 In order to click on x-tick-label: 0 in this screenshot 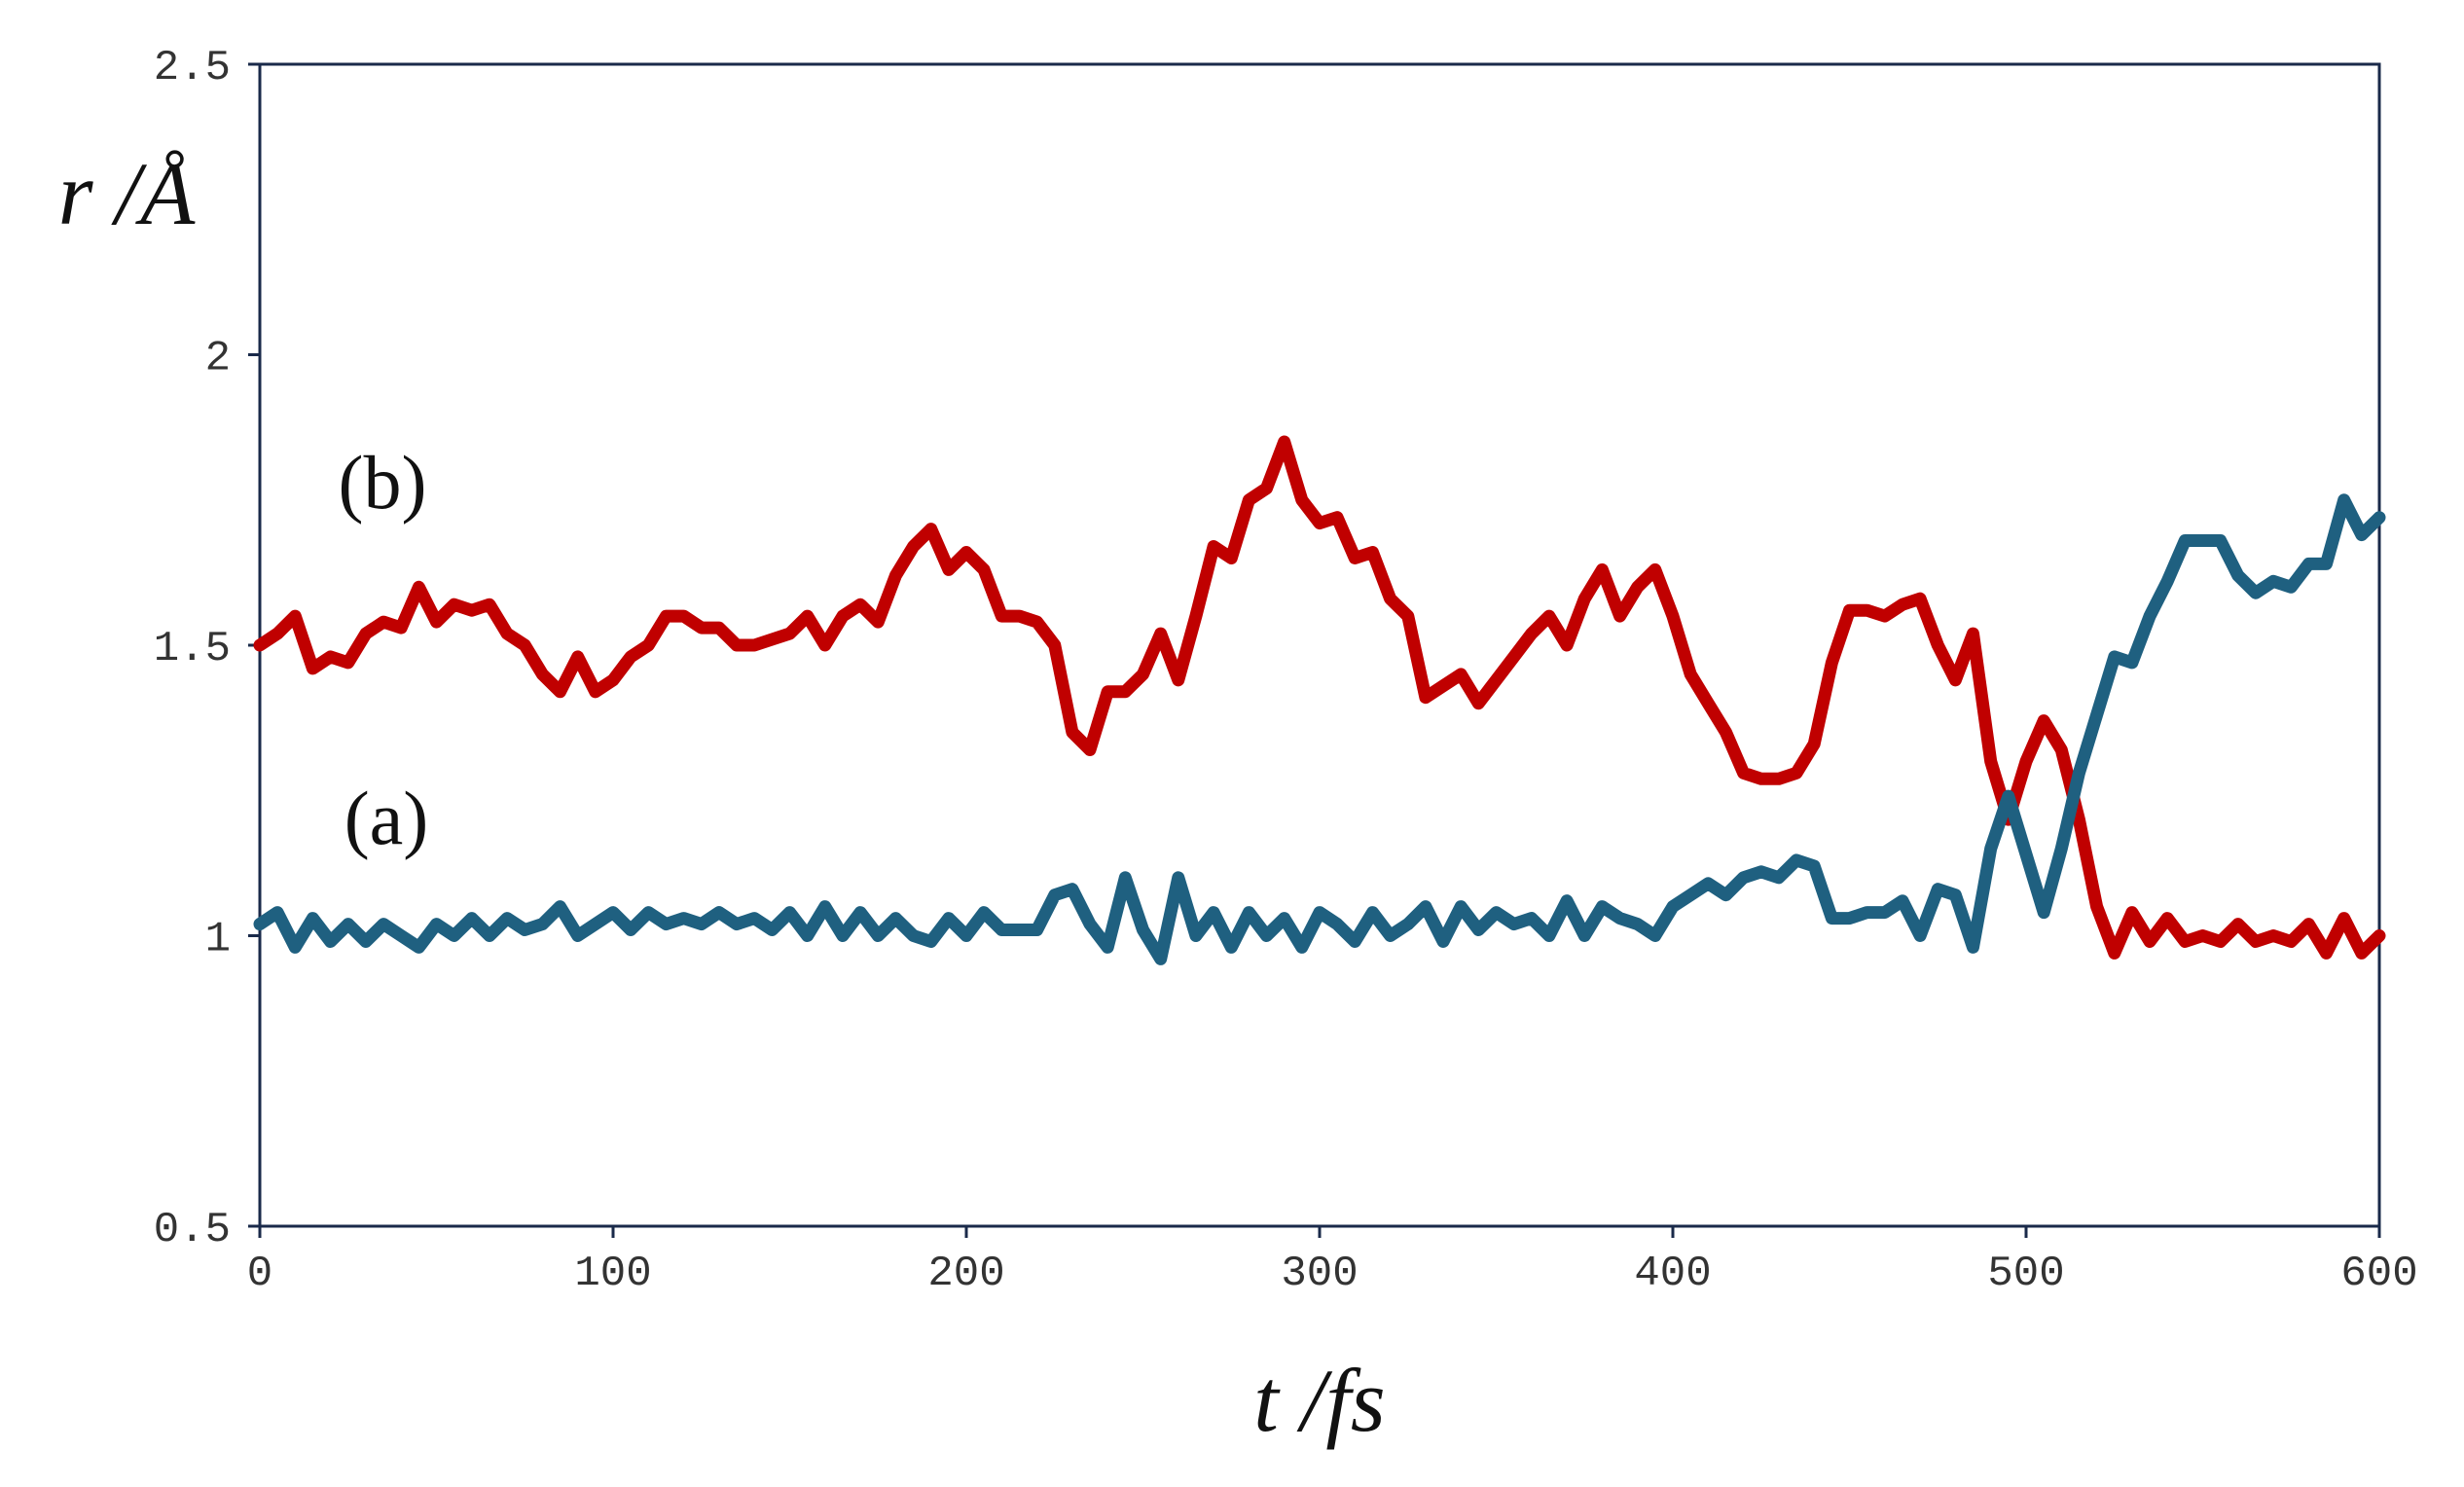, I will do `click(259, 1274)`.